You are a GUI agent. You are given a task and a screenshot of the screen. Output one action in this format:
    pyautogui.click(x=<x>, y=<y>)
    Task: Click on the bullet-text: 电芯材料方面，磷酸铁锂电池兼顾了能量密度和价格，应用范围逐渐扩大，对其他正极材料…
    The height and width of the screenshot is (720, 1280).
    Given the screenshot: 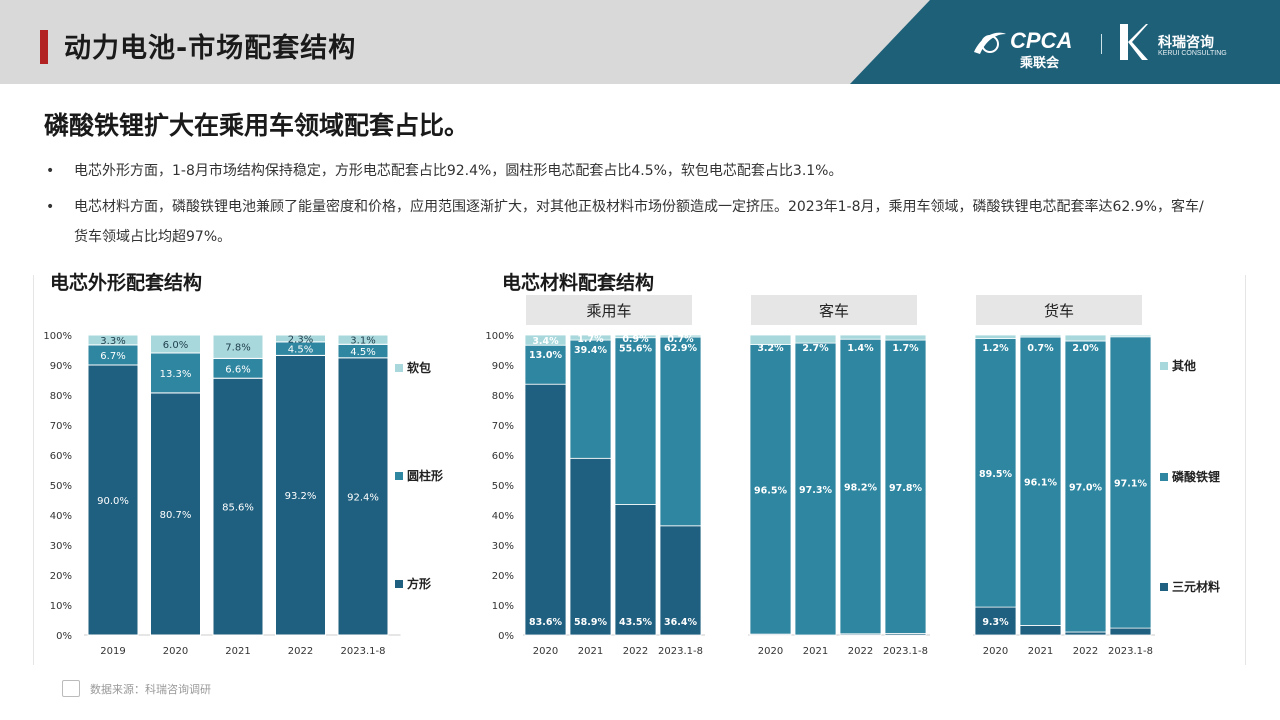 What is the action you would take?
    pyautogui.click(x=639, y=222)
    